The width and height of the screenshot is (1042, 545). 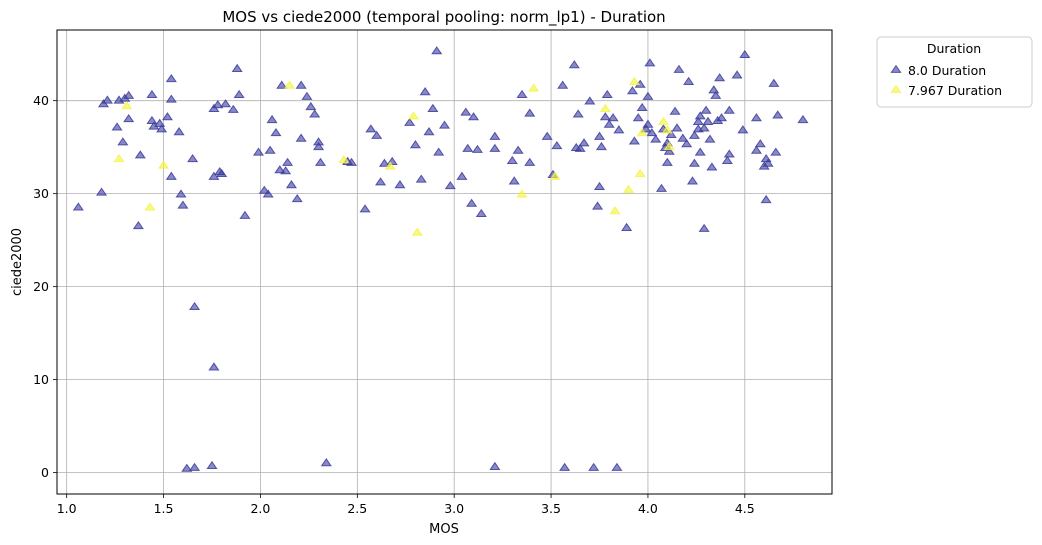 What do you see at coordinates (954, 48) in the screenshot?
I see `legend-title: Duration` at bounding box center [954, 48].